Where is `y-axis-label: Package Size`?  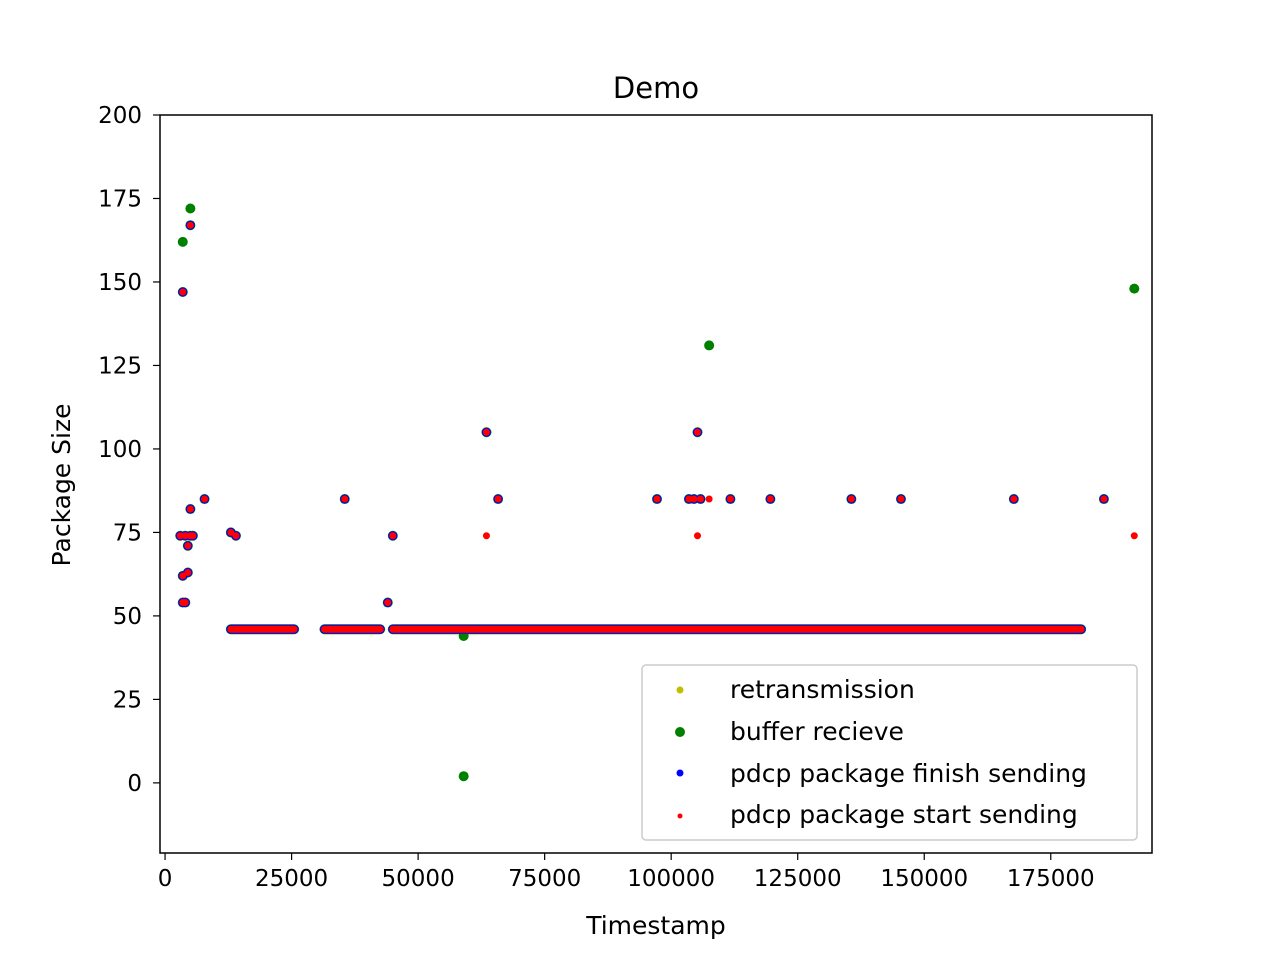
y-axis-label: Package Size is located at coordinates (61, 485).